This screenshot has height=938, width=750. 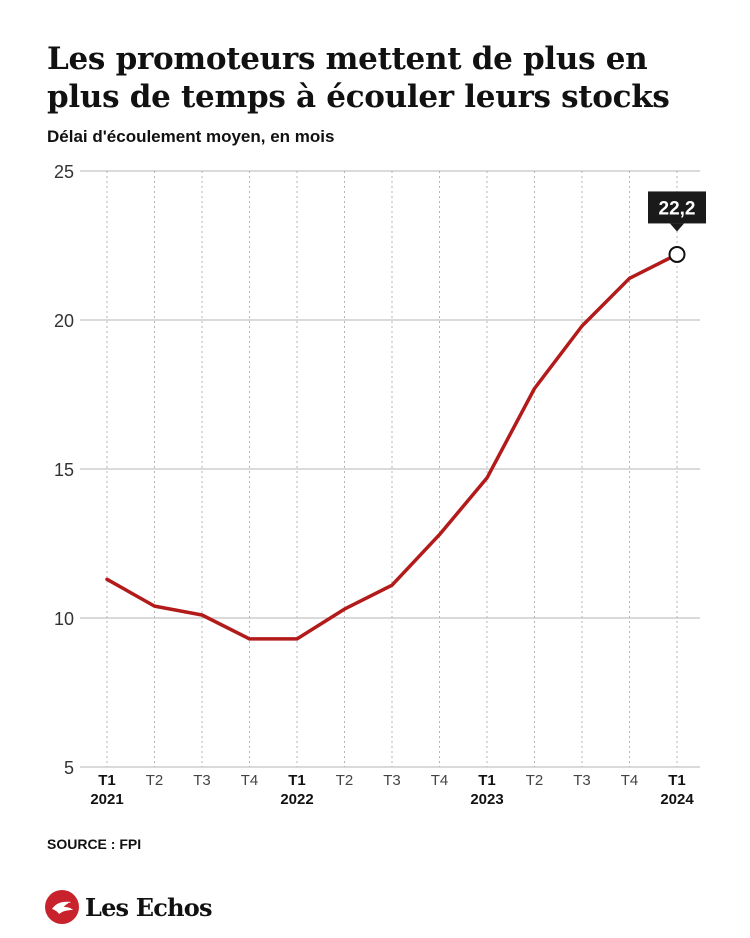 I want to click on brand-logo: Les Echos, so click(x=128, y=907).